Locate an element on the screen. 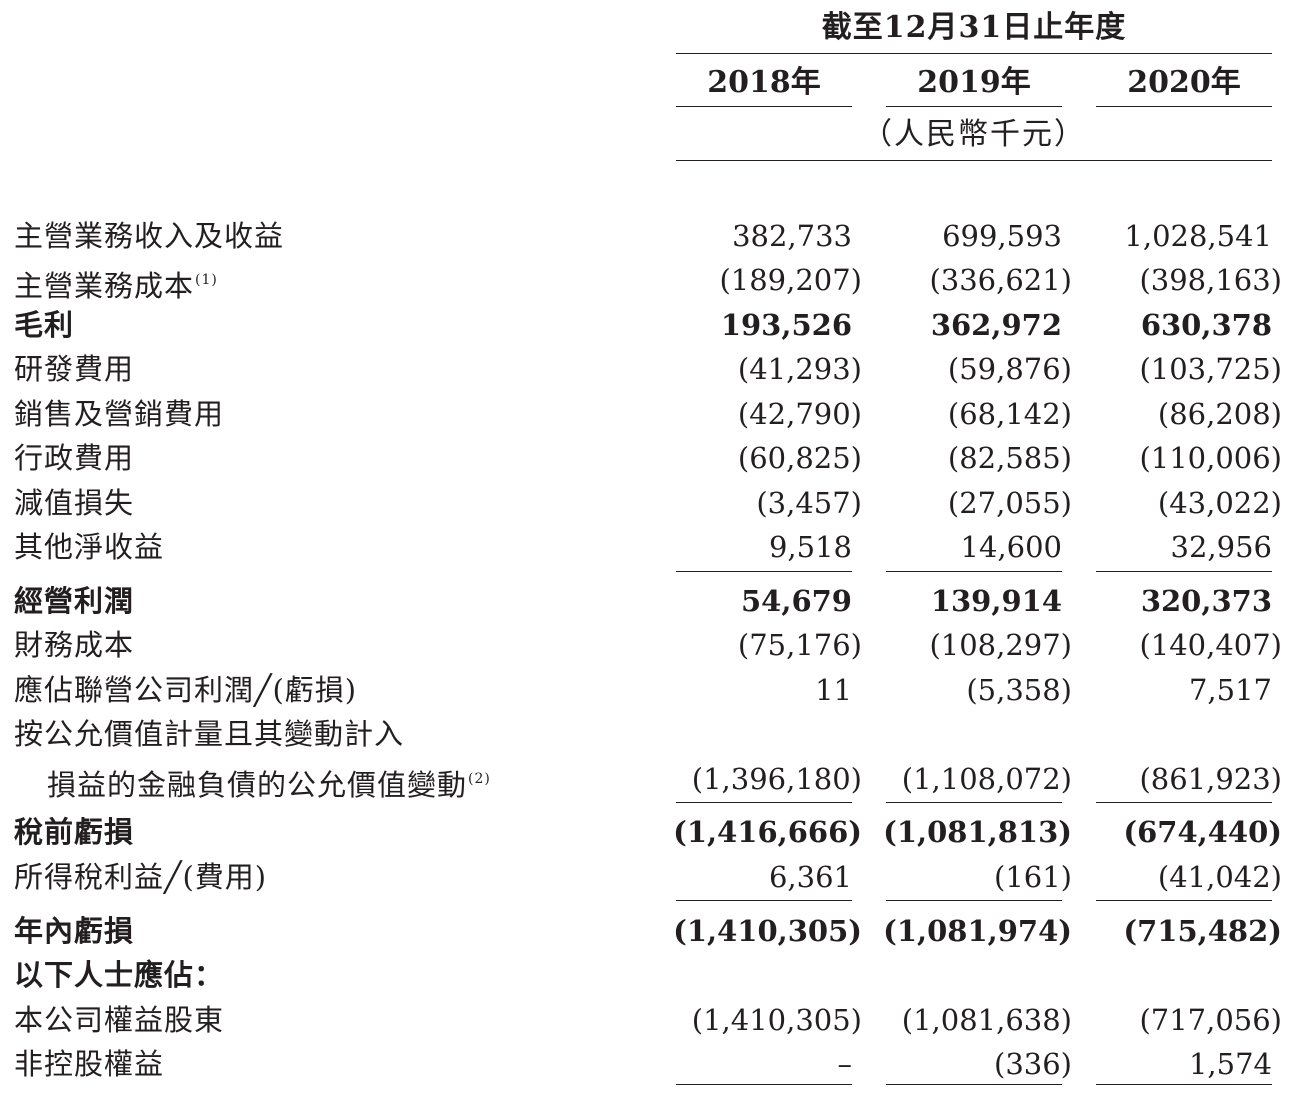 The image size is (1292, 1100). table-row: 以下人士應佔： is located at coordinates (646, 975).